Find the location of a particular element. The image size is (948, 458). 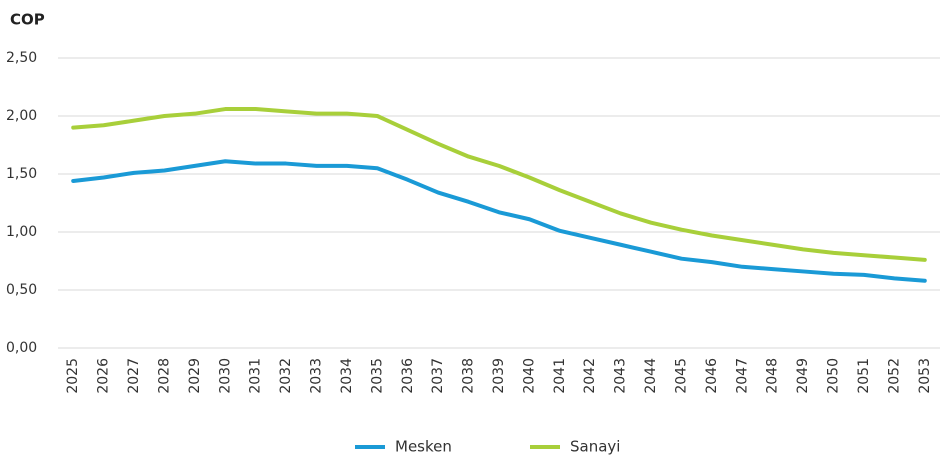

y-tick-label: 0,50 is located at coordinates (21, 290).